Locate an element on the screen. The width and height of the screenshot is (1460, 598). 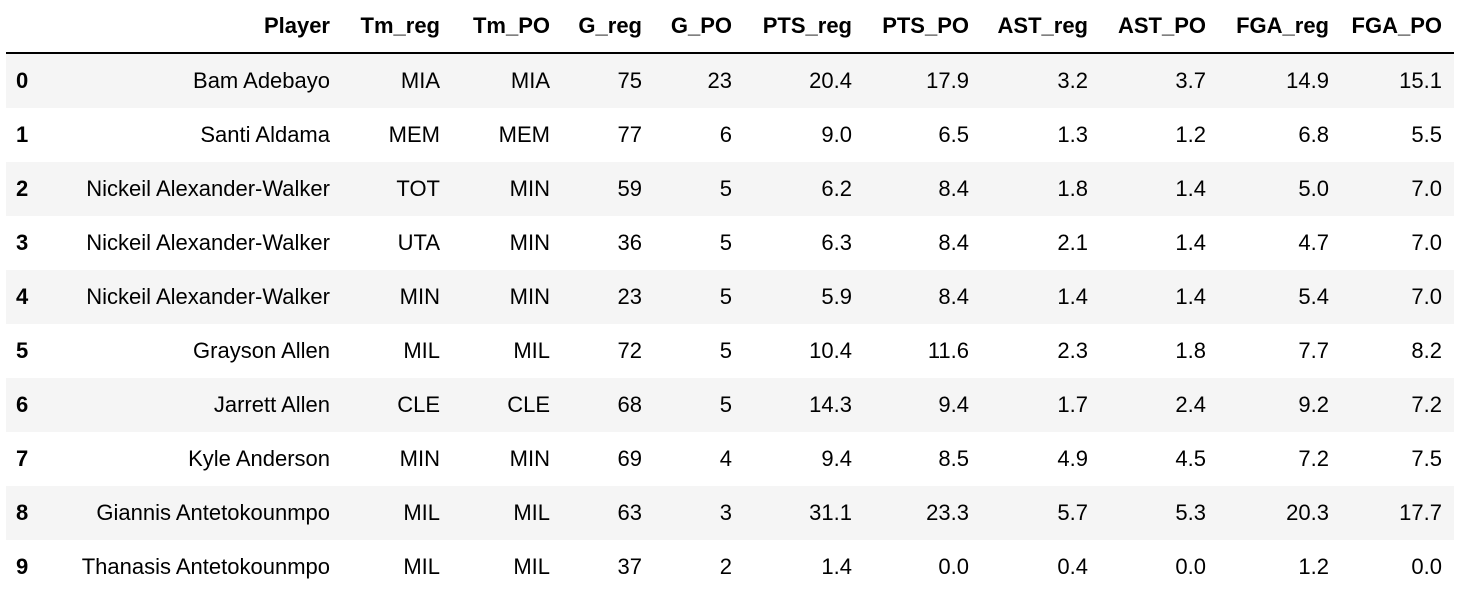
player-cell: Grayson Allen is located at coordinates (261, 350).